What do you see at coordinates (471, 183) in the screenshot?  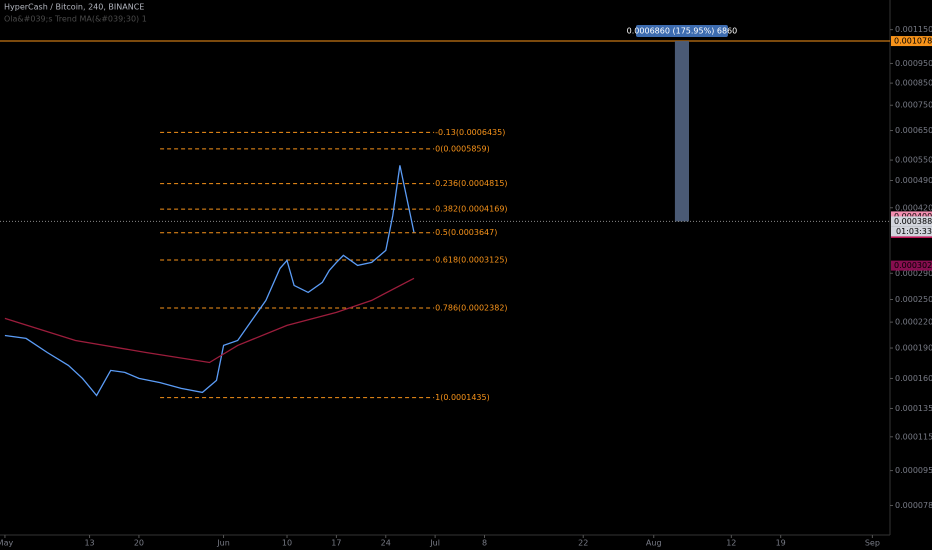 I see `fib-label: 0.236(0.0004815)` at bounding box center [471, 183].